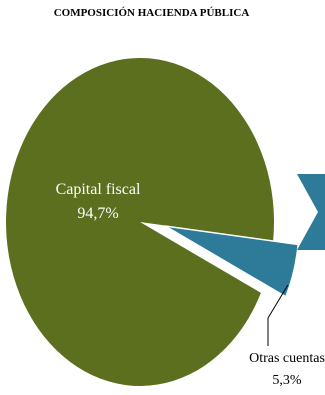  I want to click on arrow-decoration, so click(311, 212).